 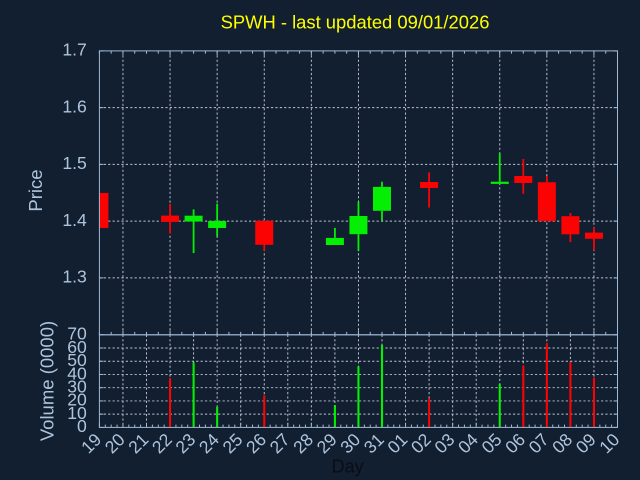 I want to click on svg-text: 10, so click(x=77, y=413).